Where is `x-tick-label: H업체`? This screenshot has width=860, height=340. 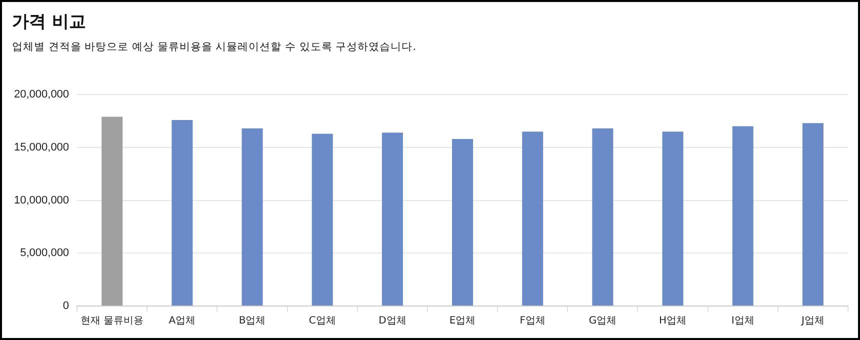 x-tick-label: H업체 is located at coordinates (673, 321).